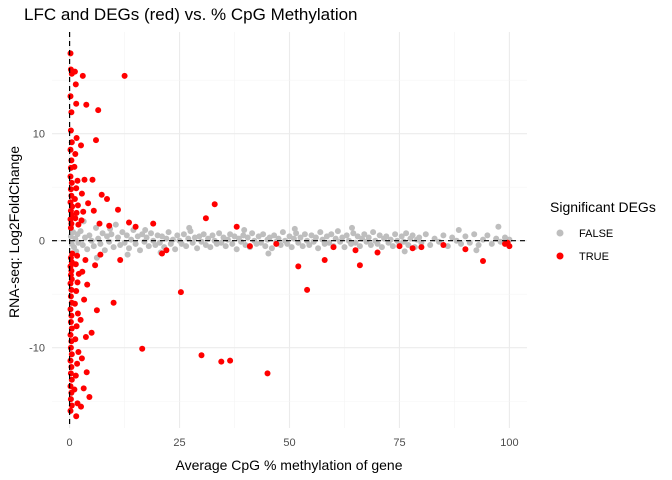 Image resolution: width=672 pixels, height=480 pixels. Describe the element at coordinates (179, 443) in the screenshot. I see `x-tick-label: 25` at that location.